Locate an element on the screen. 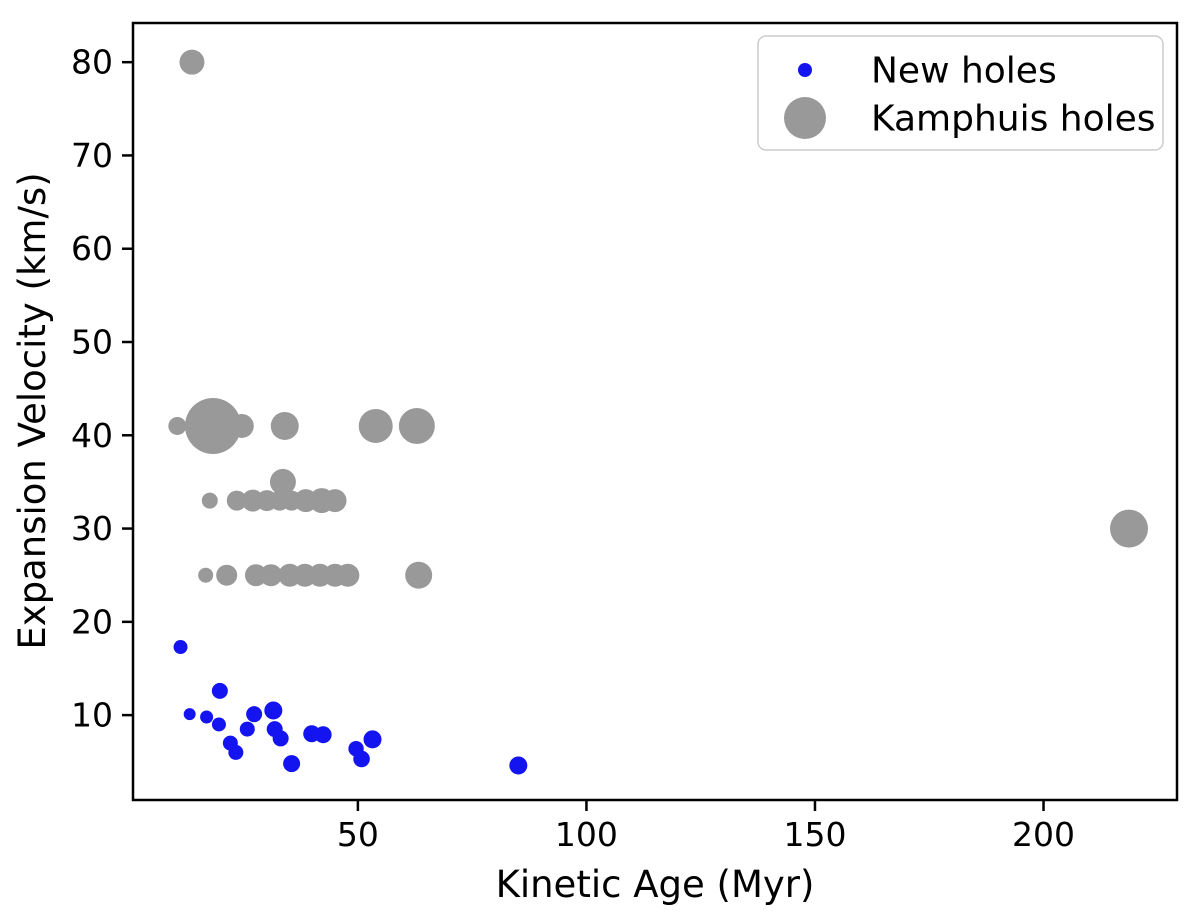  x-tick-label: 50 is located at coordinates (358, 834).